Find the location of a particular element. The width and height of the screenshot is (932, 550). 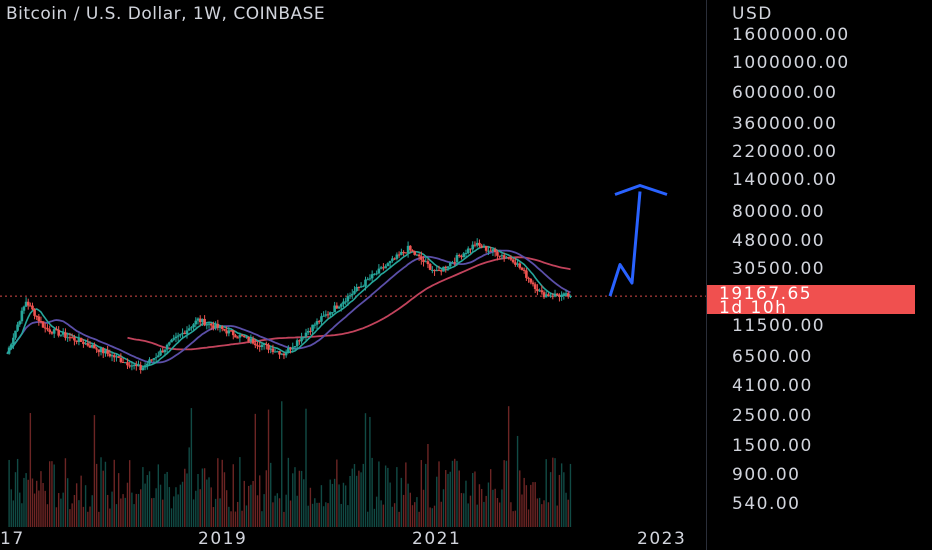

price-tick: 1600000.00 is located at coordinates (791, 35).